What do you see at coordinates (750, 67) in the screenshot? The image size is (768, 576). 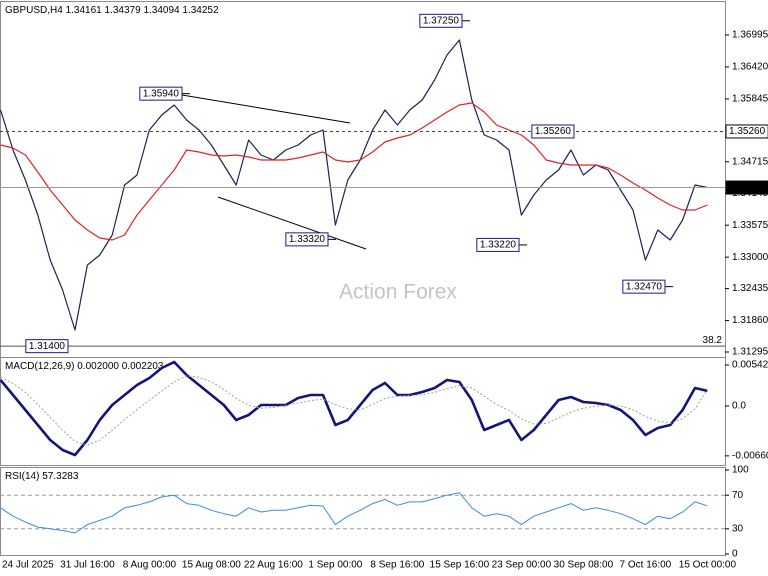 I see `y-tick-label: 1.36420` at bounding box center [750, 67].